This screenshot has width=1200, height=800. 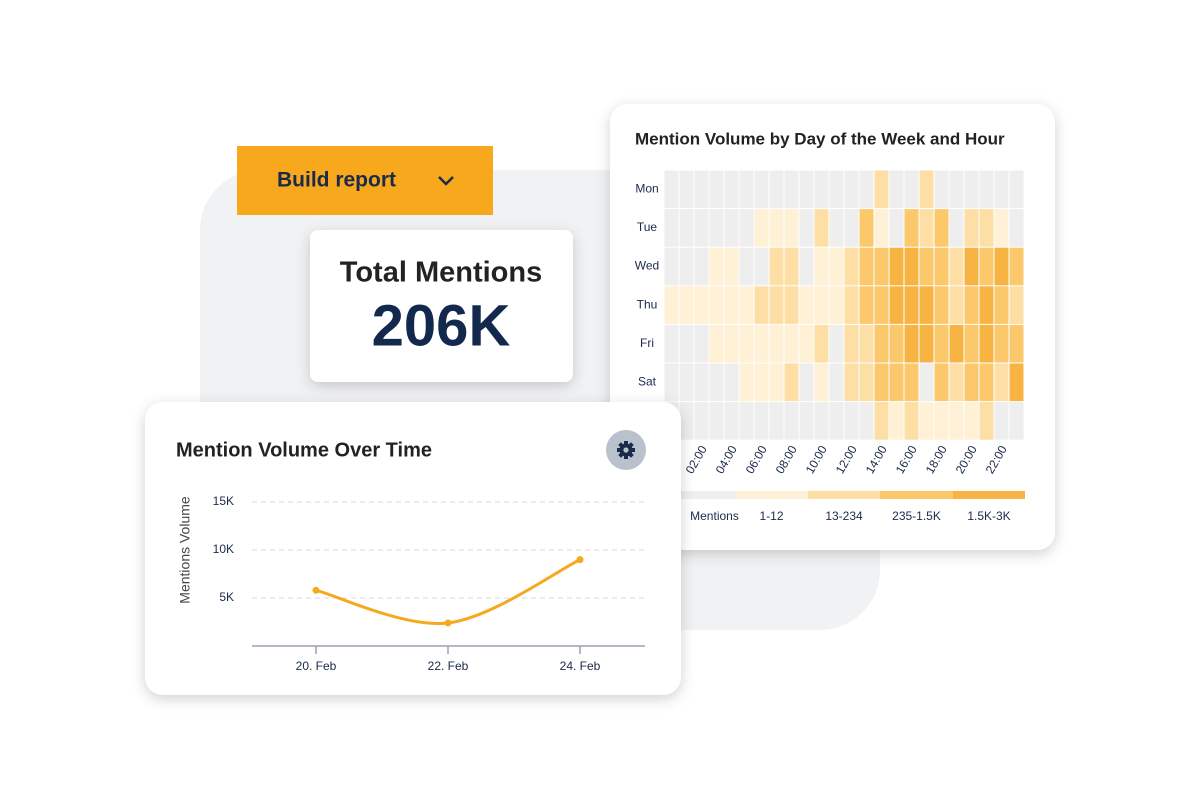 I want to click on line-title: Mention Volume Over Time, so click(x=304, y=450).